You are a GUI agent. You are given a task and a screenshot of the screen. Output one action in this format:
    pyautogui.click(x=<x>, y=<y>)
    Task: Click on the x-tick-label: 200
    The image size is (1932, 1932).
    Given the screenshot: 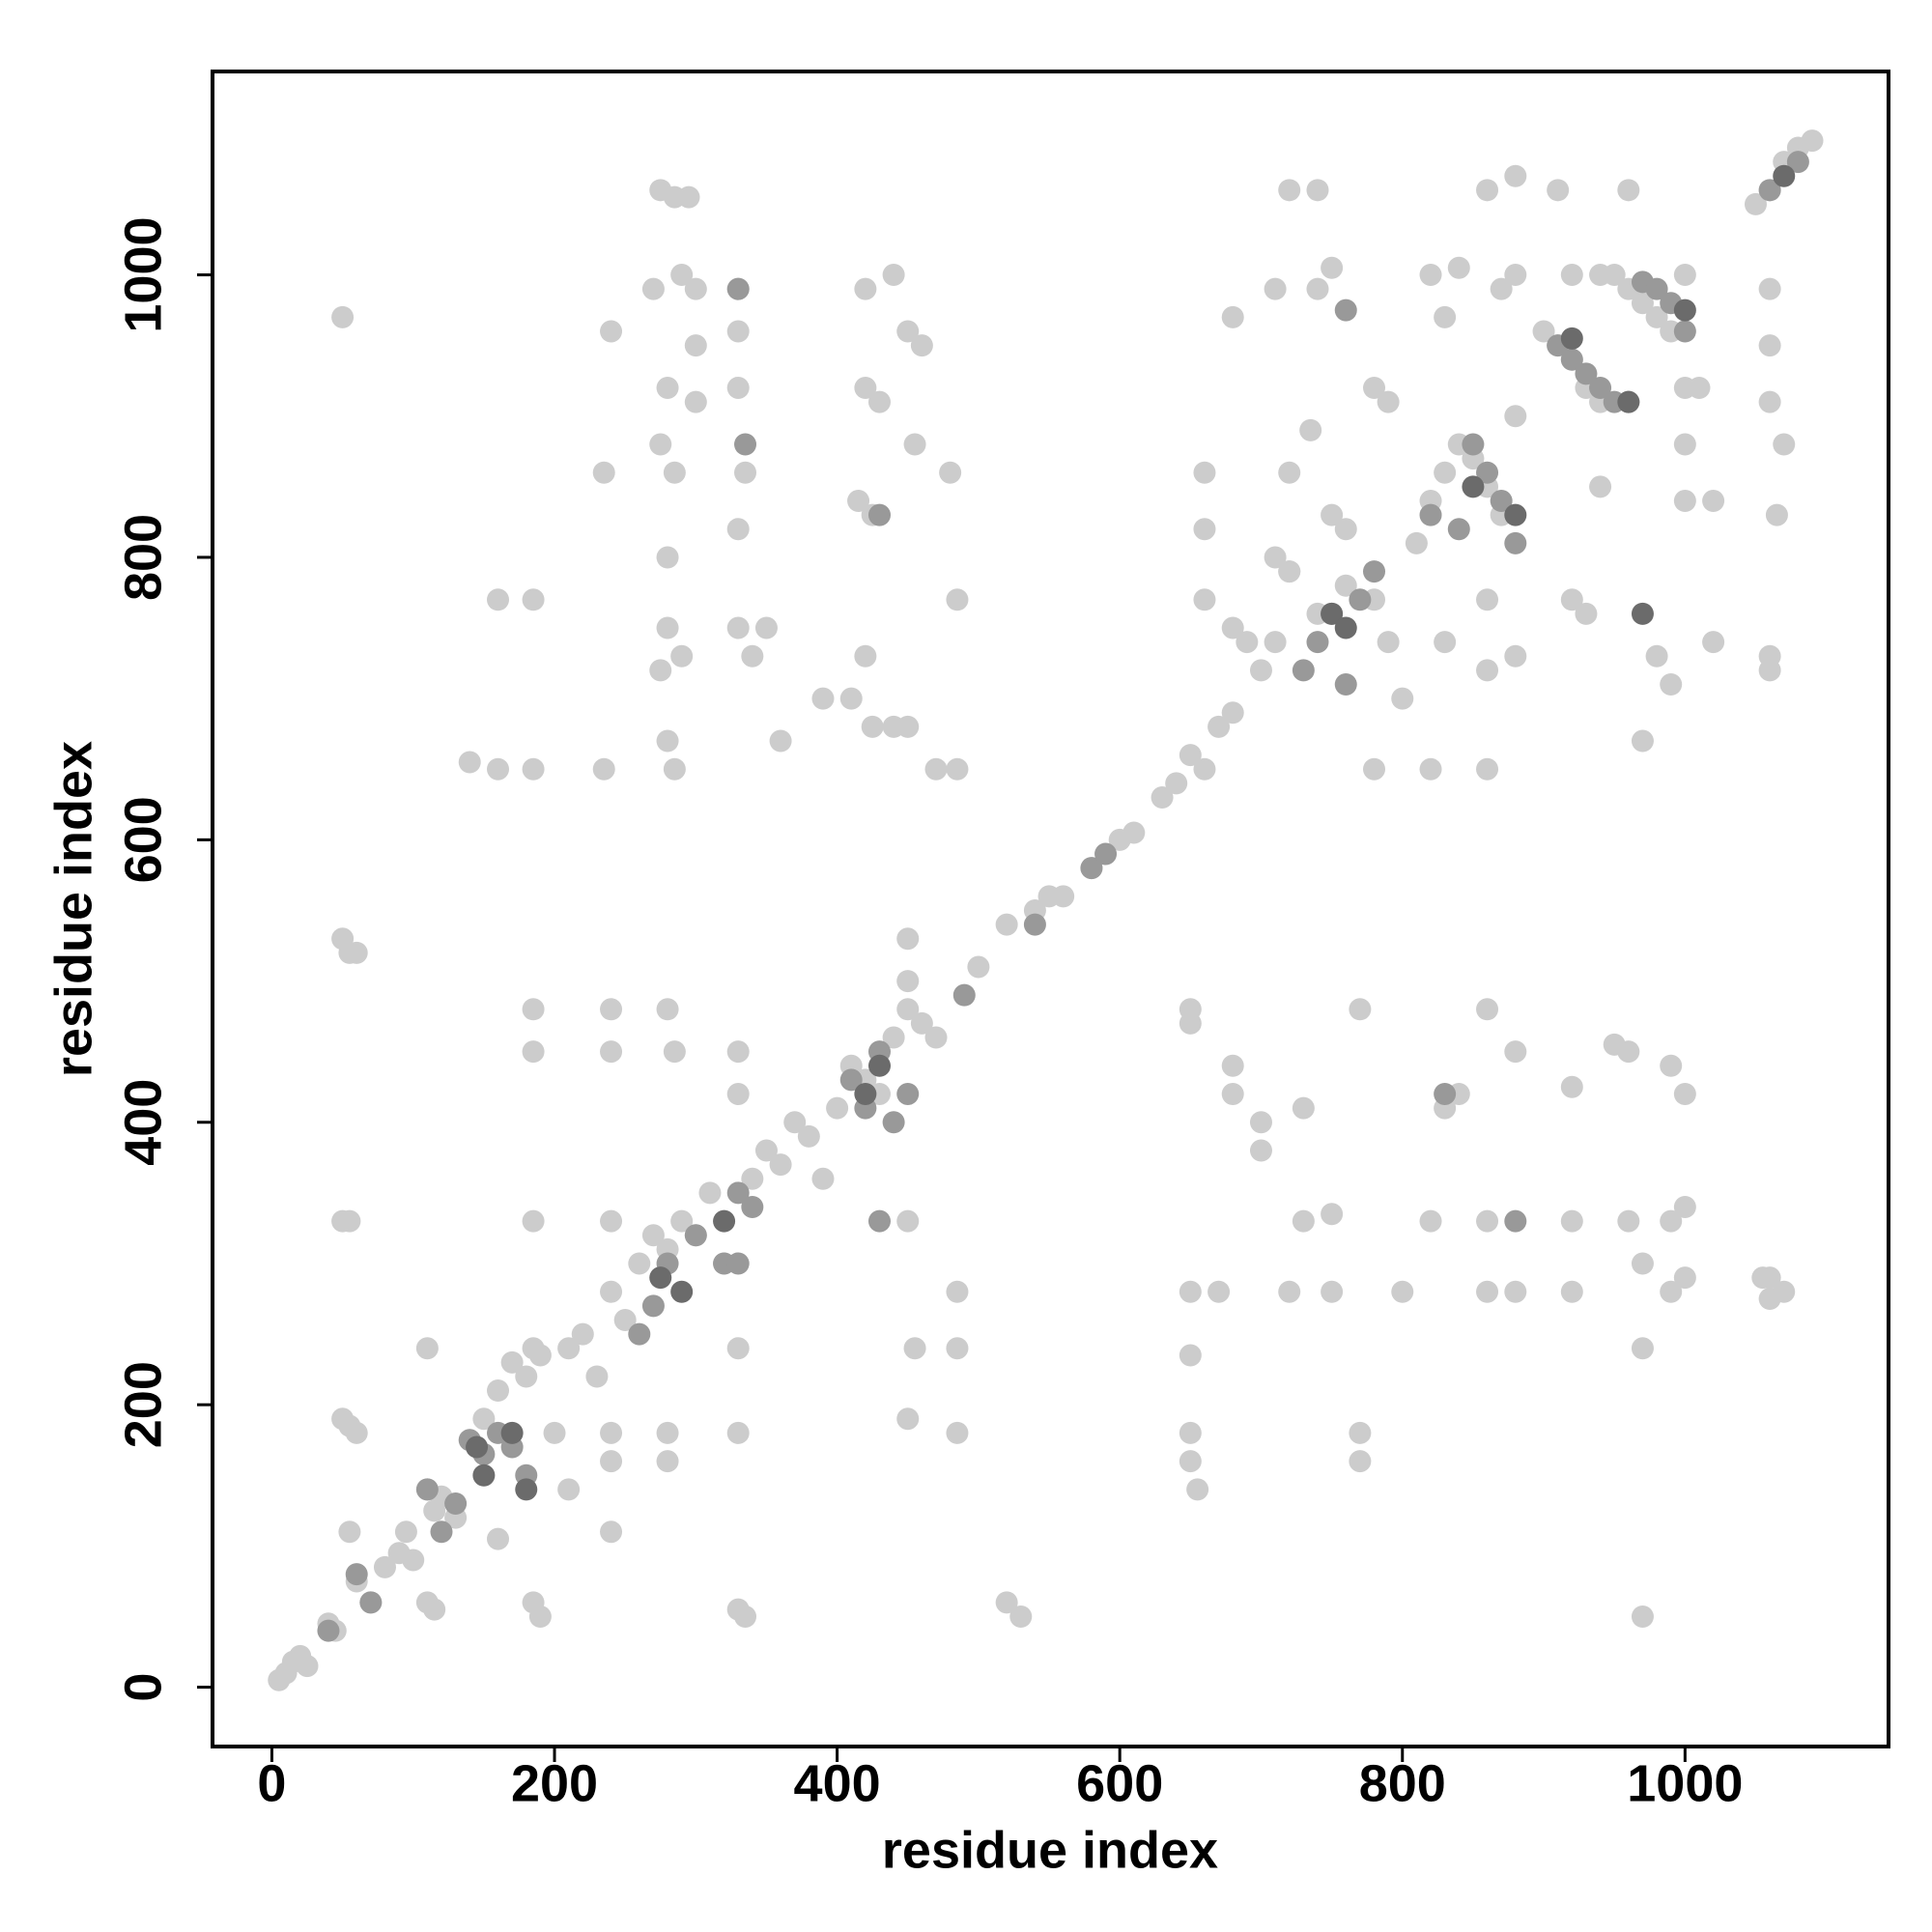 What is the action you would take?
    pyautogui.click(x=554, y=1783)
    